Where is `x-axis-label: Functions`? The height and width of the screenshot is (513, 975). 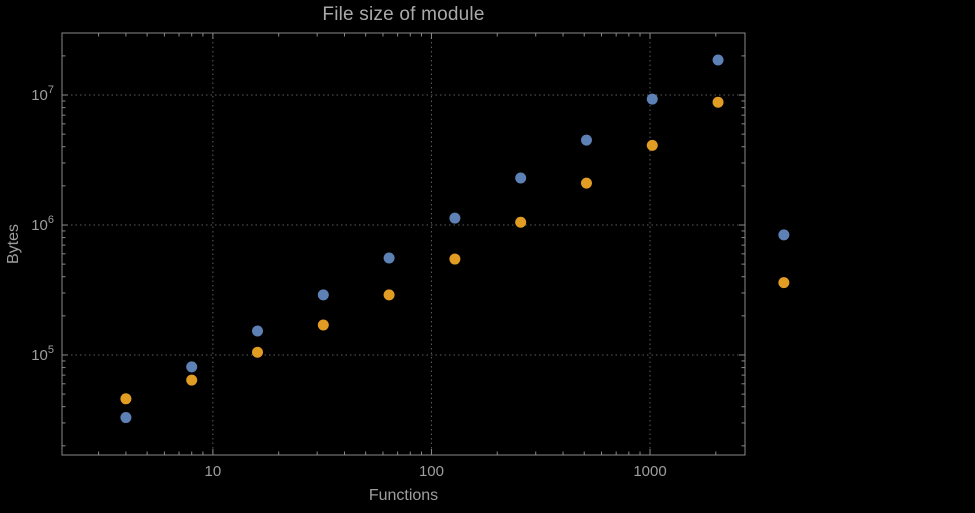 x-axis-label: Functions is located at coordinates (403, 495).